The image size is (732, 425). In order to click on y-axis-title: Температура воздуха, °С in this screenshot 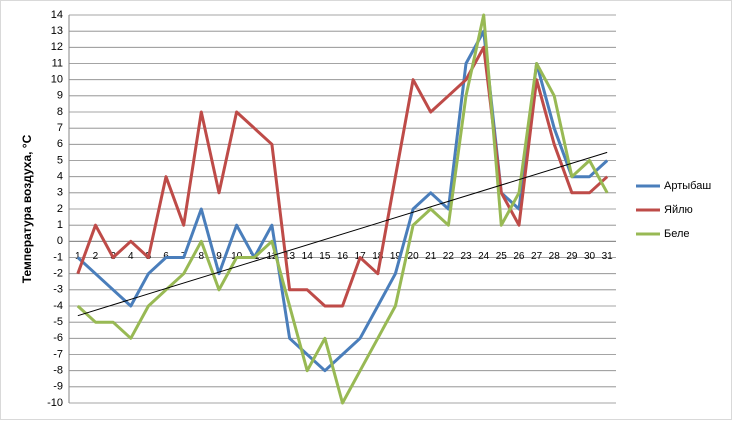, I will do `click(27, 208)`.